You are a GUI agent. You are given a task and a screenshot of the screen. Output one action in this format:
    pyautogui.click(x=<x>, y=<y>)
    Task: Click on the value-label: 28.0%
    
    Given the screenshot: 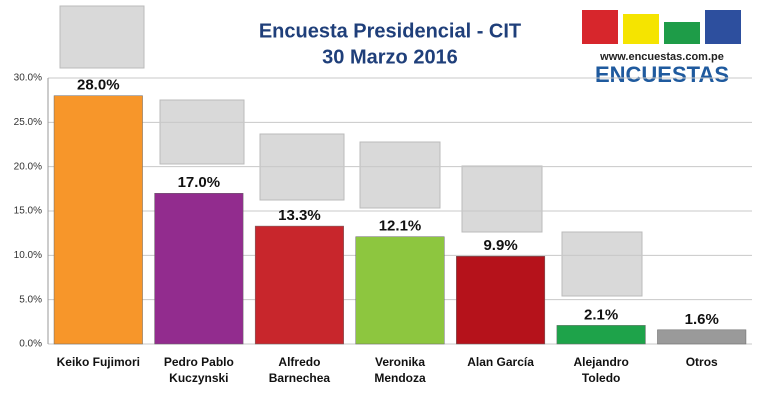 What is the action you would take?
    pyautogui.click(x=98, y=85)
    